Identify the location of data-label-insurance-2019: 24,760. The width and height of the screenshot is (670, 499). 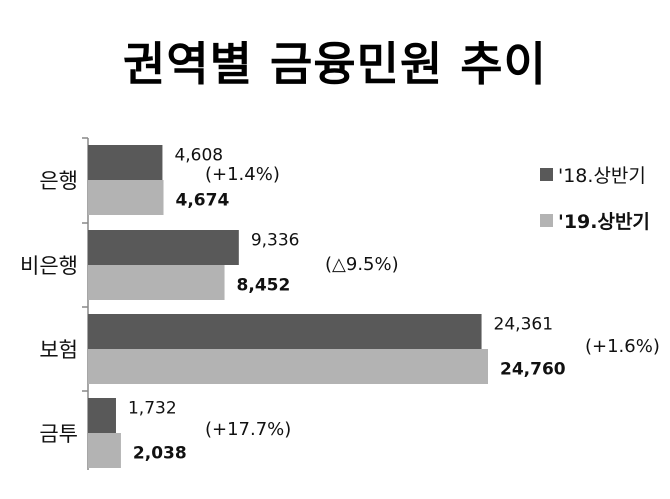
(533, 370).